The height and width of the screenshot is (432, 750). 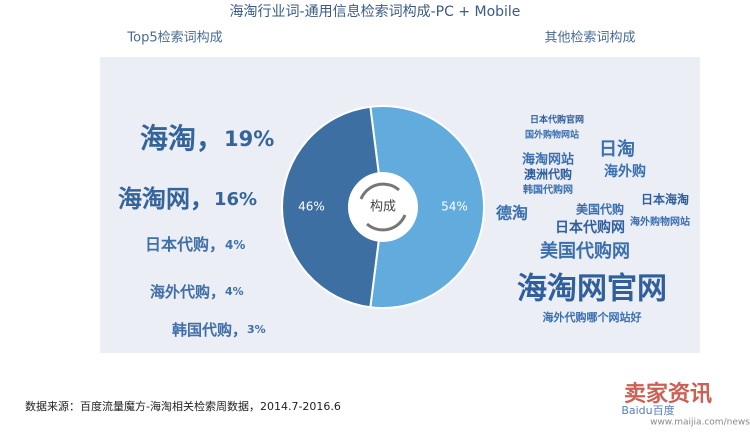 I want to click on cloud-word: 日本代购网, so click(x=590, y=227).